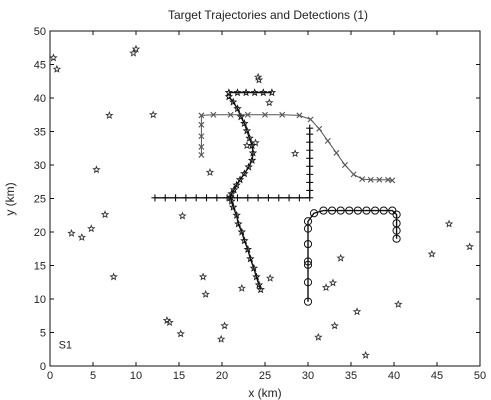 The height and width of the screenshot is (400, 491). What do you see at coordinates (40, 200) in the screenshot?
I see `y-tick-label: 25` at bounding box center [40, 200].